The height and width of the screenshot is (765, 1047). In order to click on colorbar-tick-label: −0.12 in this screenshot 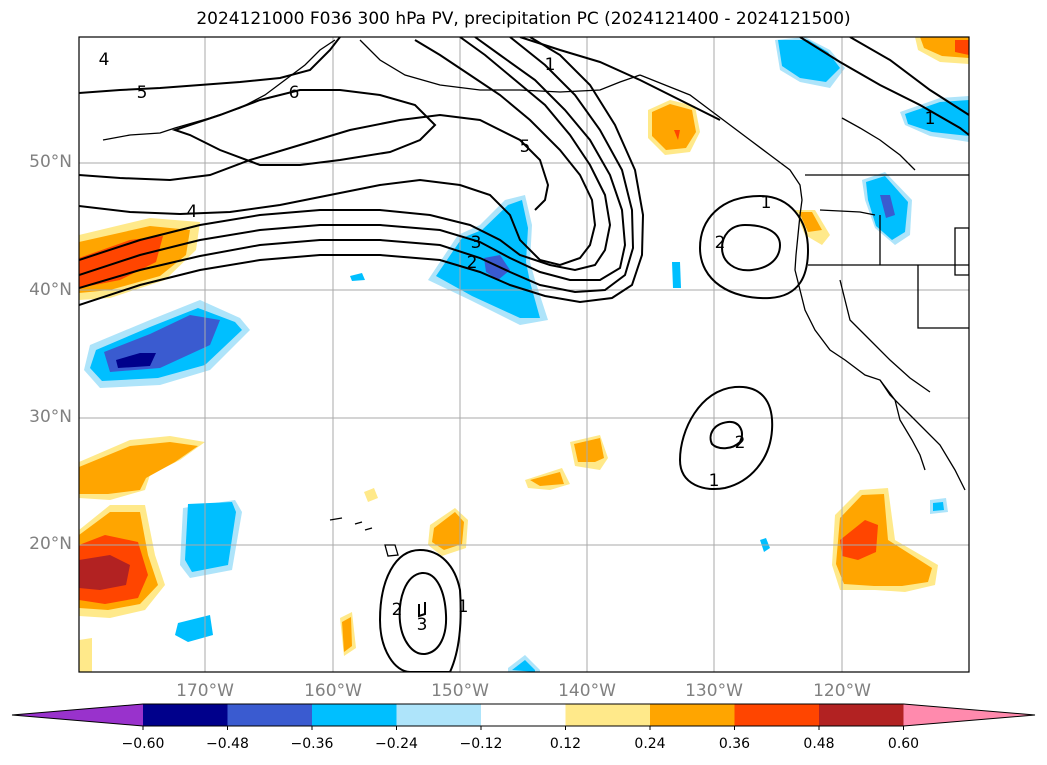, I will do `click(481, 744)`.